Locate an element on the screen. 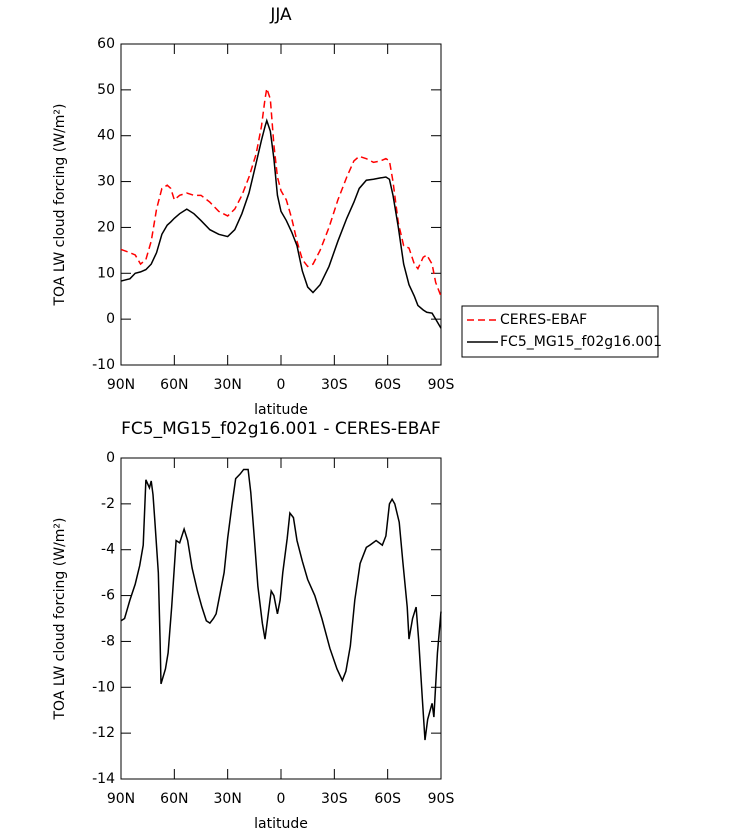  legend-box is located at coordinates (560, 331).